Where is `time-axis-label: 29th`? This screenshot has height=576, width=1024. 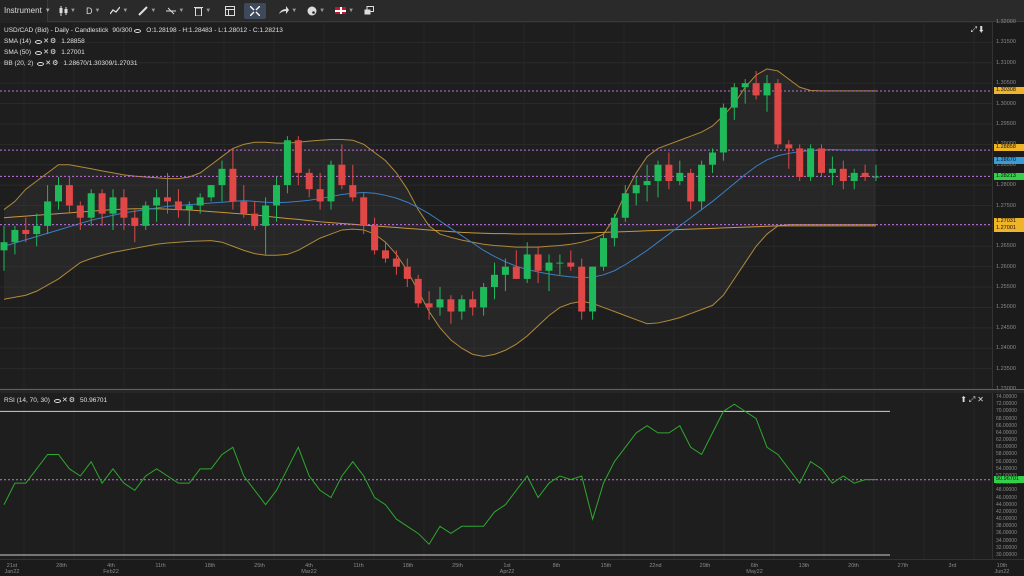 time-axis-label: 29th is located at coordinates (705, 566).